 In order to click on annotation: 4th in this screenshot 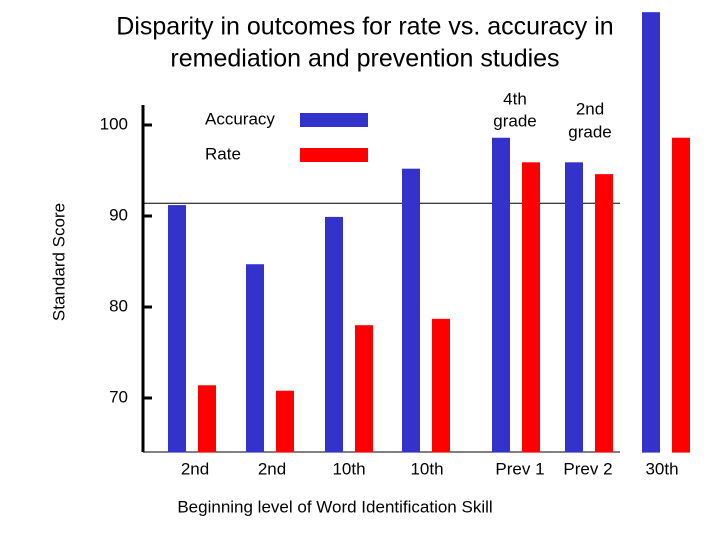, I will do `click(515, 98)`.